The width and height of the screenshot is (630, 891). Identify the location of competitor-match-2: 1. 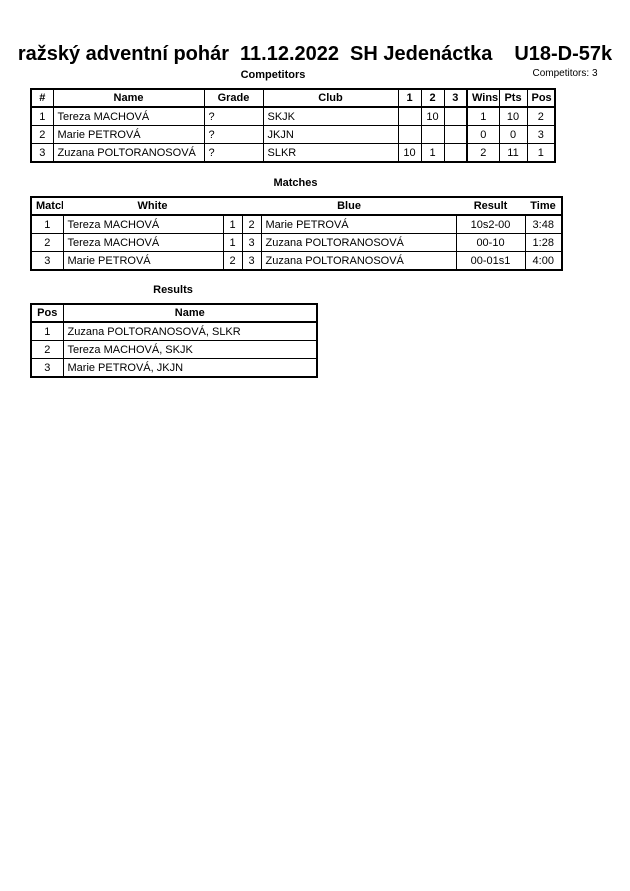
(432, 153).